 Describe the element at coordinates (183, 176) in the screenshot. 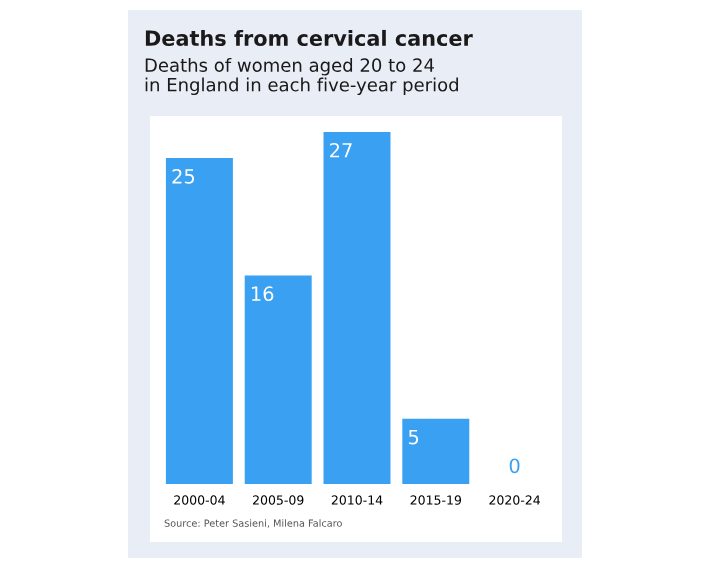

I see `data-label: 25` at that location.